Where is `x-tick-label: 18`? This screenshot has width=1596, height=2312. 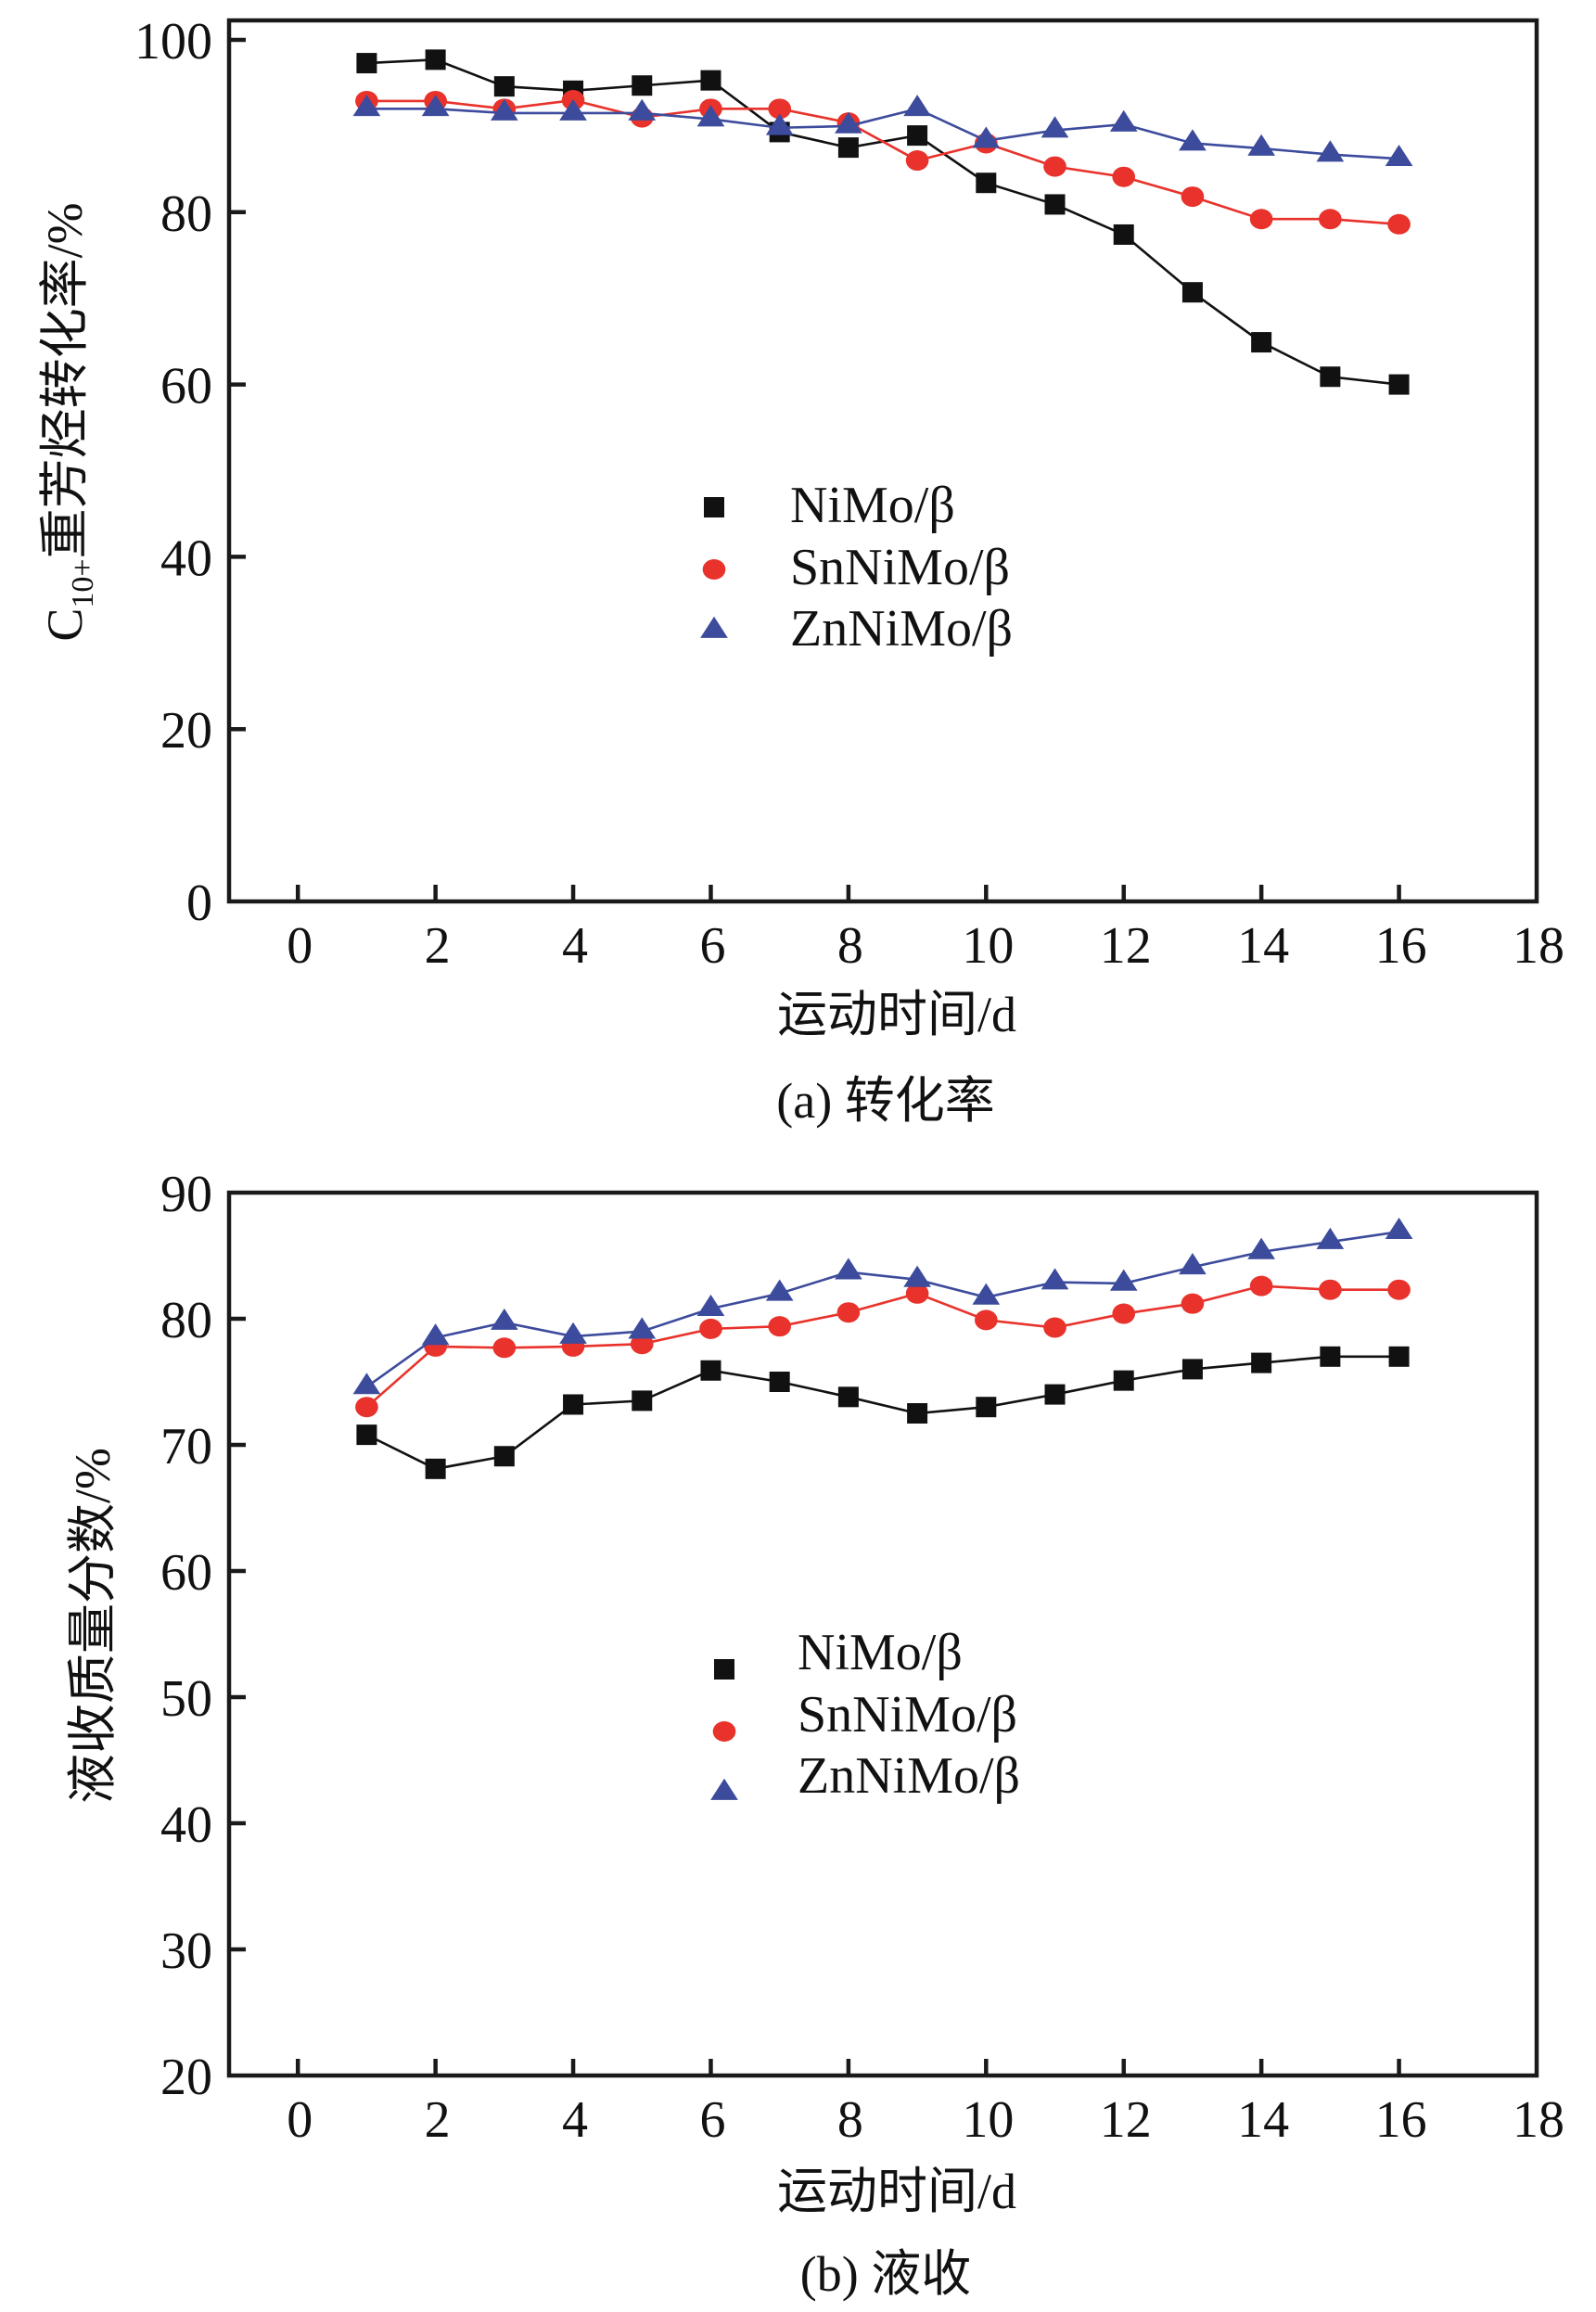 x-tick-label: 18 is located at coordinates (1538, 2120).